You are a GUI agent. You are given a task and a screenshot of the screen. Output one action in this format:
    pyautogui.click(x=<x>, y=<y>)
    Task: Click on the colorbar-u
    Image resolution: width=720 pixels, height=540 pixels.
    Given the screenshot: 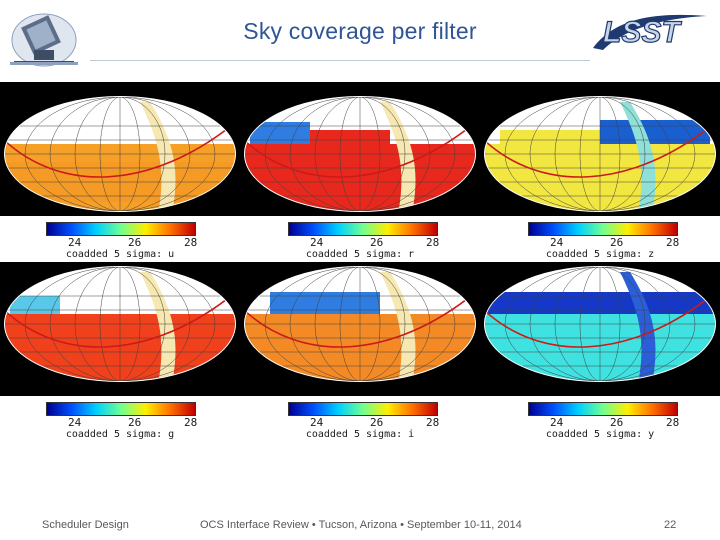 What is the action you would take?
    pyautogui.click(x=121, y=229)
    